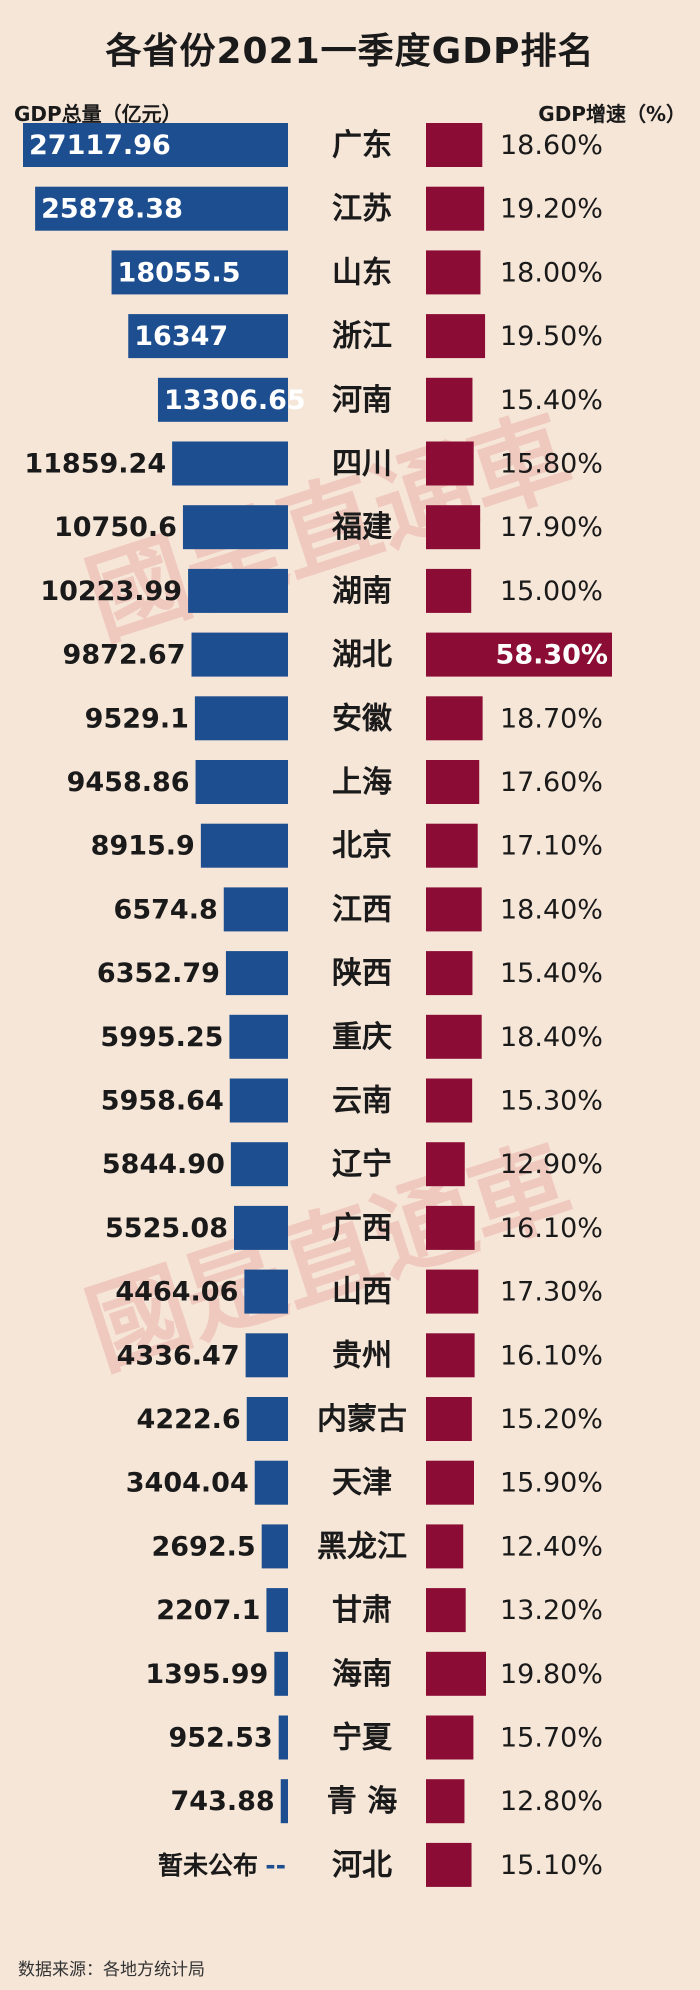 This screenshot has height=1990, width=700. Describe the element at coordinates (362, 1610) in the screenshot. I see `province-label: 甘肃` at that location.